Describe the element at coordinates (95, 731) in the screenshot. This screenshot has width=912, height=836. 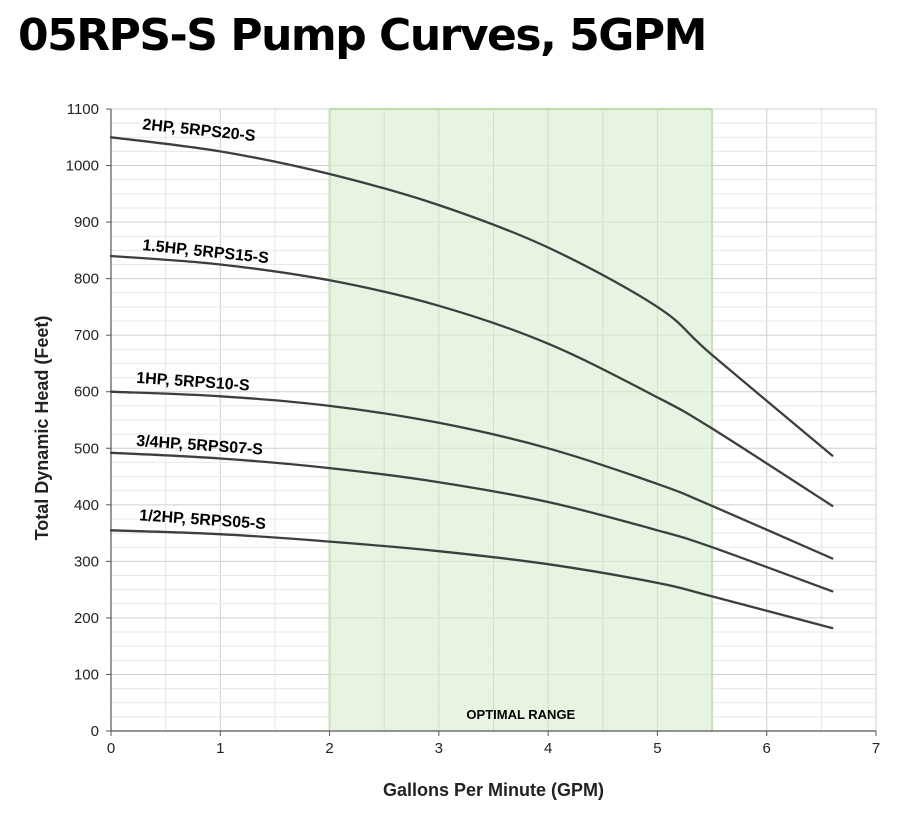
I see `y-tick-label: 0` at that location.